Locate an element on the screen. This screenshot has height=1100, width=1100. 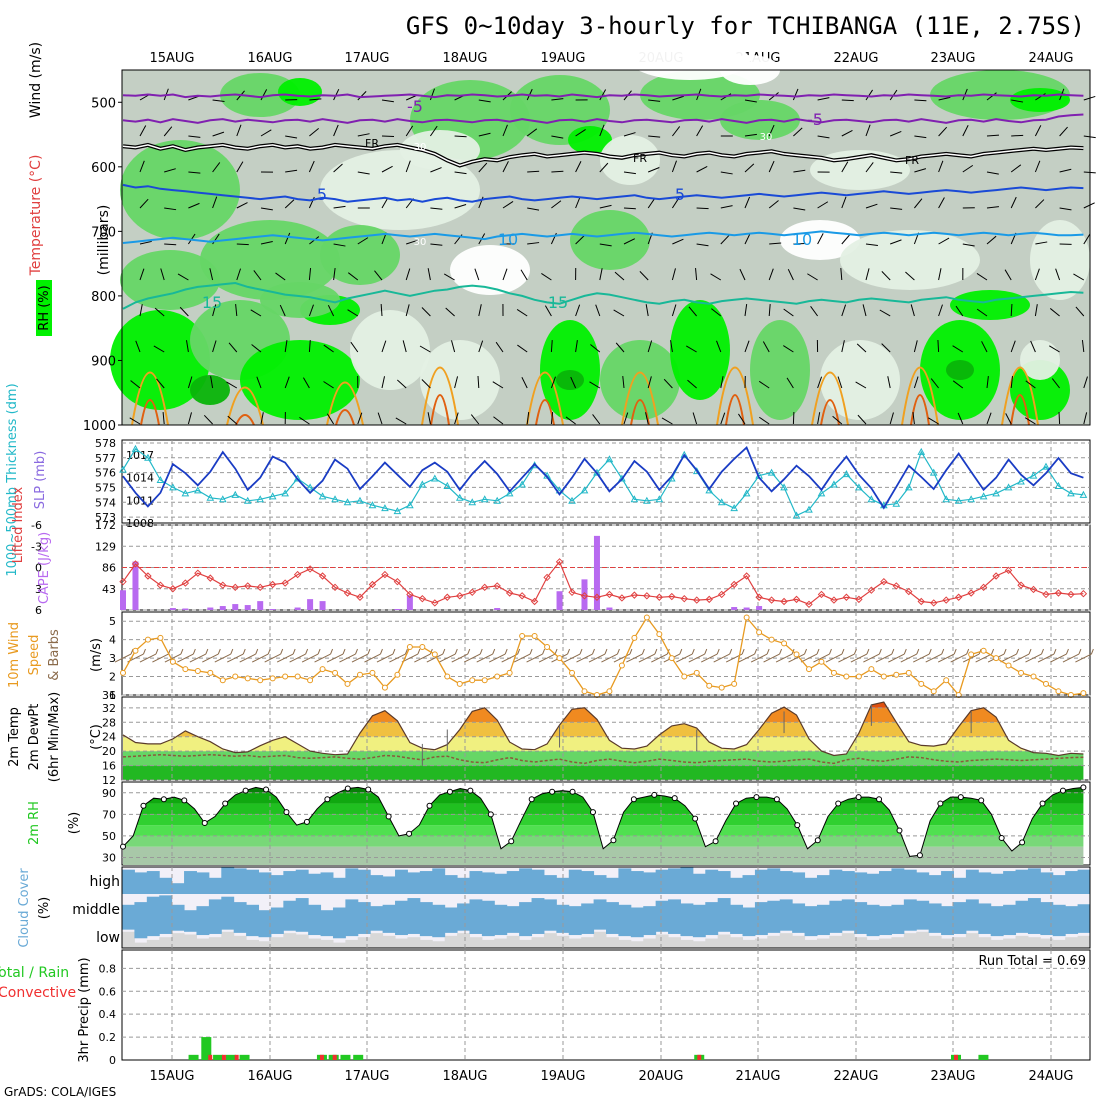
rh-shading-area is located at coordinates (460, 380).